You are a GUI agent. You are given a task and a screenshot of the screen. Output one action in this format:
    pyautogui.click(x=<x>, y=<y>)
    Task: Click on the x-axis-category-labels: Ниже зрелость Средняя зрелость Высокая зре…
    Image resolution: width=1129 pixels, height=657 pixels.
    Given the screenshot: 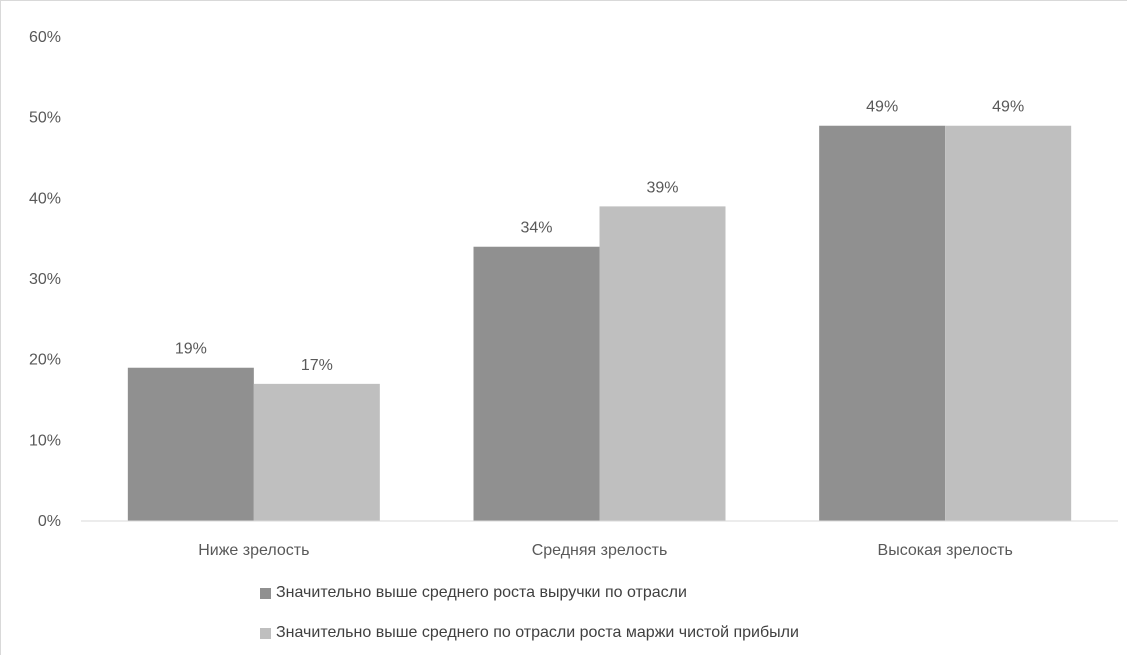 What is the action you would take?
    pyautogui.click(x=605, y=550)
    